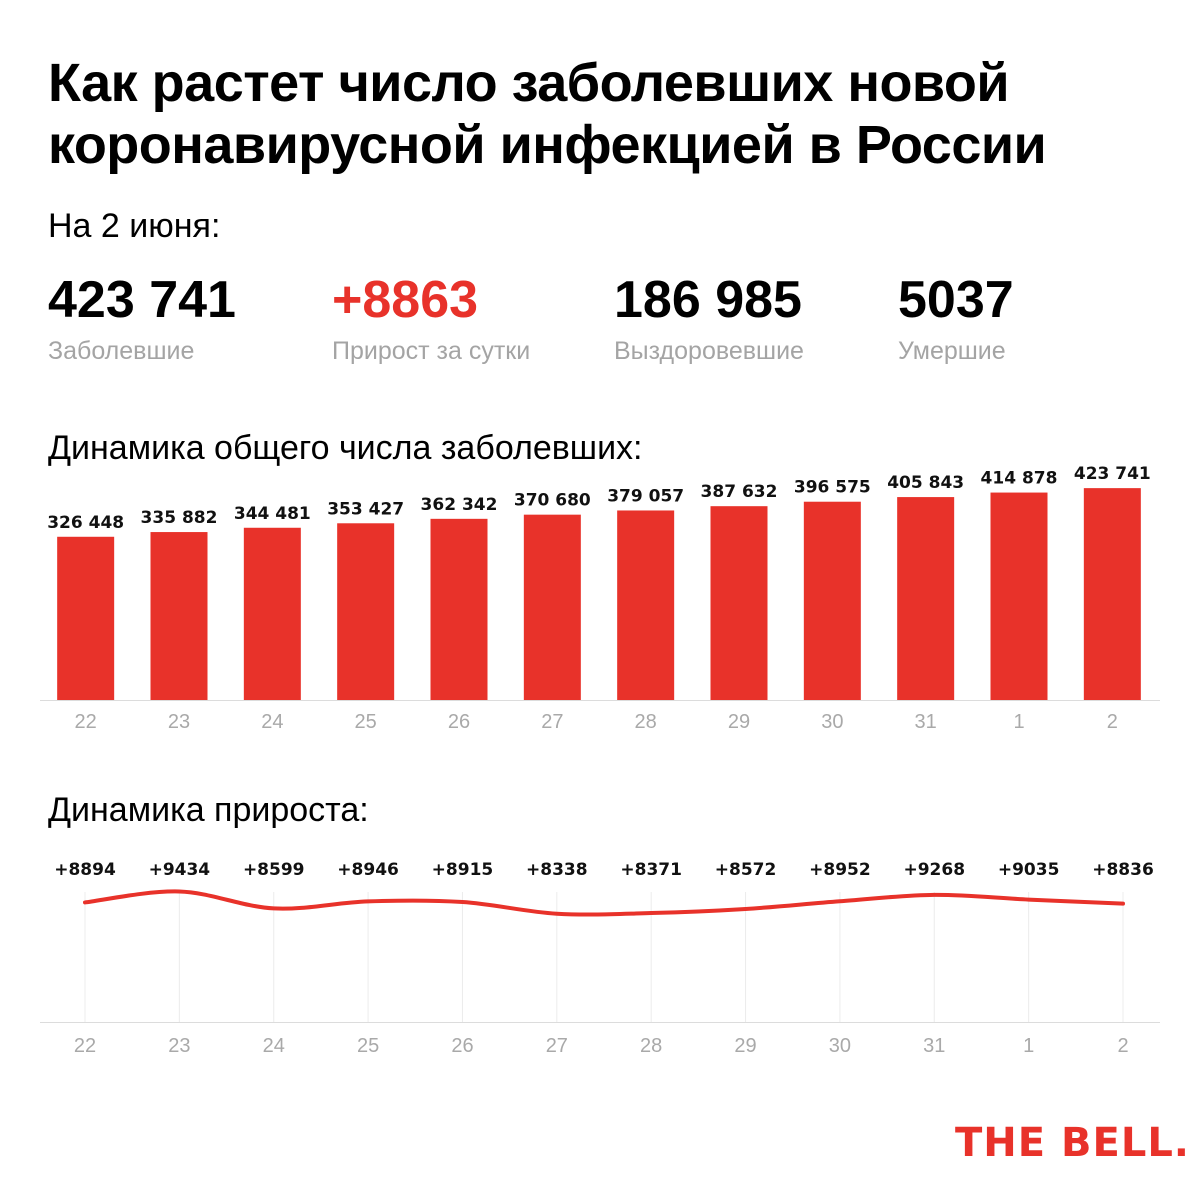  What do you see at coordinates (604, 903) in the screenshot?
I see `increase-series-line` at bounding box center [604, 903].